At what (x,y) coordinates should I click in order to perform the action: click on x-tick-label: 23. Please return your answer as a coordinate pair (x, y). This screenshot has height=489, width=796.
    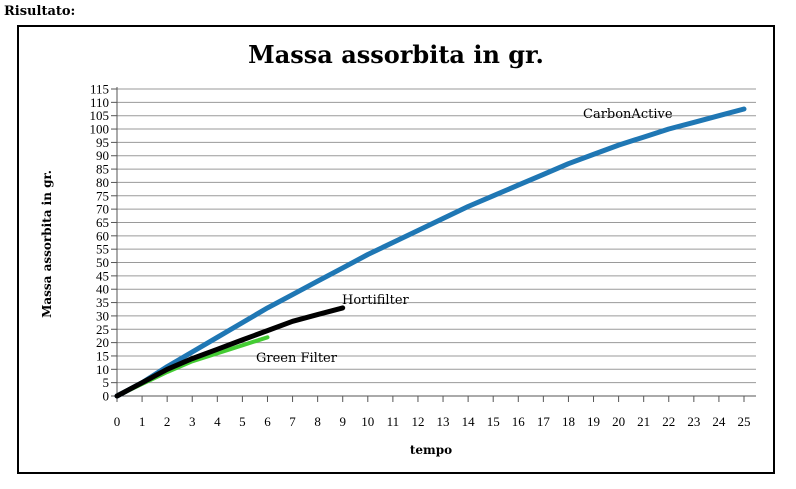
    Looking at the image, I should click on (693, 421).